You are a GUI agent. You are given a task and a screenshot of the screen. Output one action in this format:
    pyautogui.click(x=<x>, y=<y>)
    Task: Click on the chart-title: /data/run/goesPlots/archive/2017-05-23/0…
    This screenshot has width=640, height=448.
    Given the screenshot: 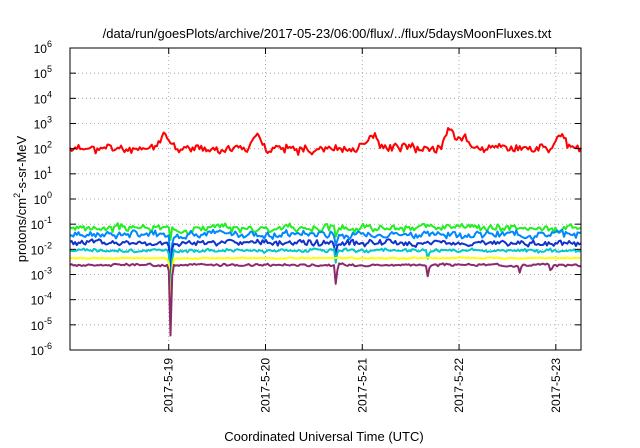 What is the action you would take?
    pyautogui.click(x=327, y=33)
    